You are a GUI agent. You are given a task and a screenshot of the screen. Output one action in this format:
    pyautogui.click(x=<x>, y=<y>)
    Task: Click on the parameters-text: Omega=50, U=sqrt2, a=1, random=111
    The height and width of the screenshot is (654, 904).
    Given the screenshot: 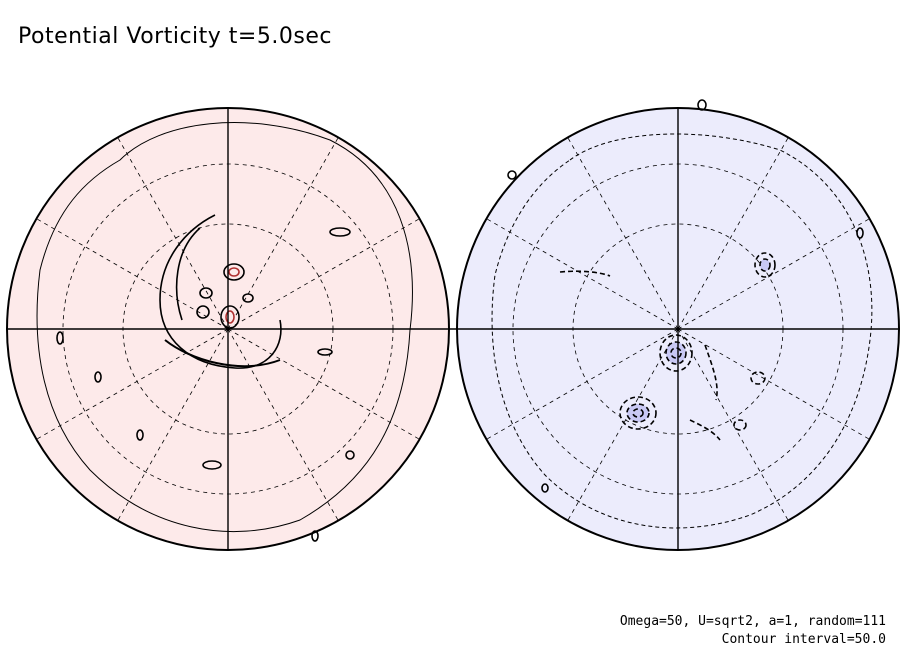 What is the action you would take?
    pyautogui.click(x=752, y=621)
    